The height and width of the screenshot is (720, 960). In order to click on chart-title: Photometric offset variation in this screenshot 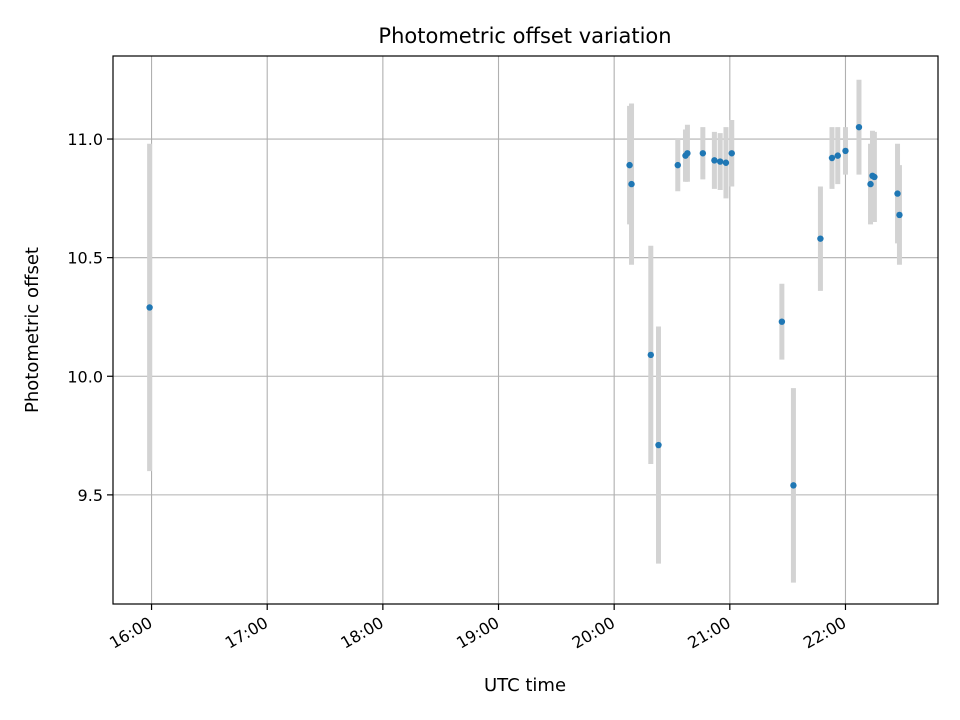, I will do `click(524, 36)`.